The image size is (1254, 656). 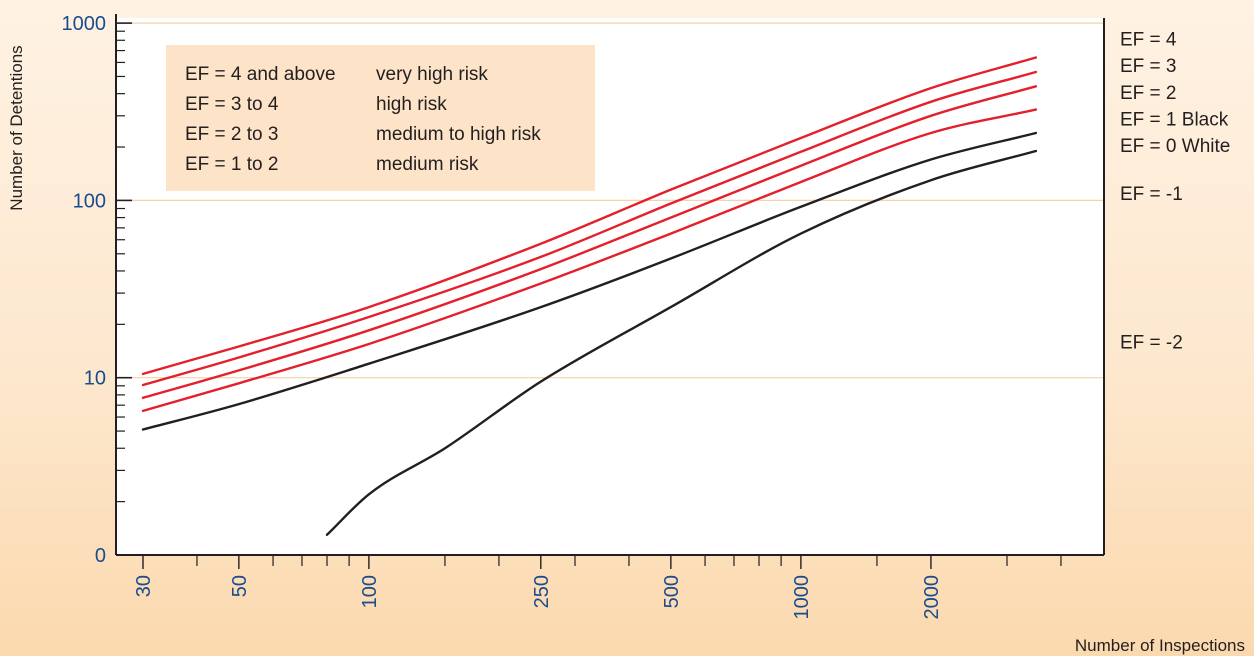 I want to click on legend-risk: medium risk, so click(x=427, y=164).